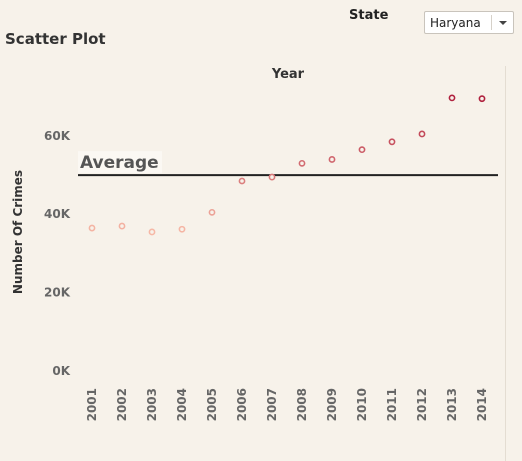 The height and width of the screenshot is (461, 522). I want to click on x-tick-label: 2011, so click(392, 404).